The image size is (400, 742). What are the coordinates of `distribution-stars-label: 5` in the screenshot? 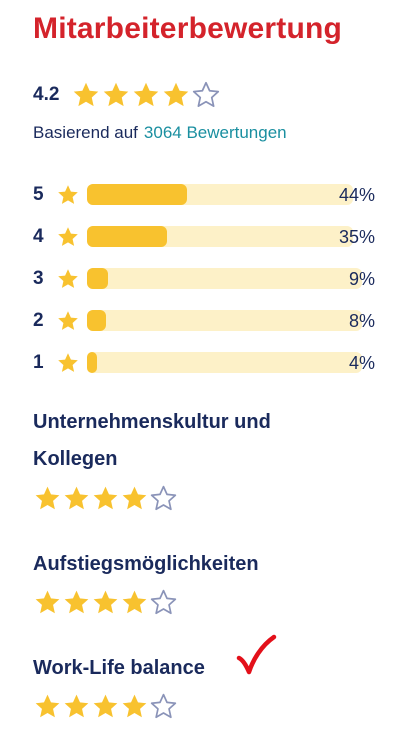 It's located at (38, 194).